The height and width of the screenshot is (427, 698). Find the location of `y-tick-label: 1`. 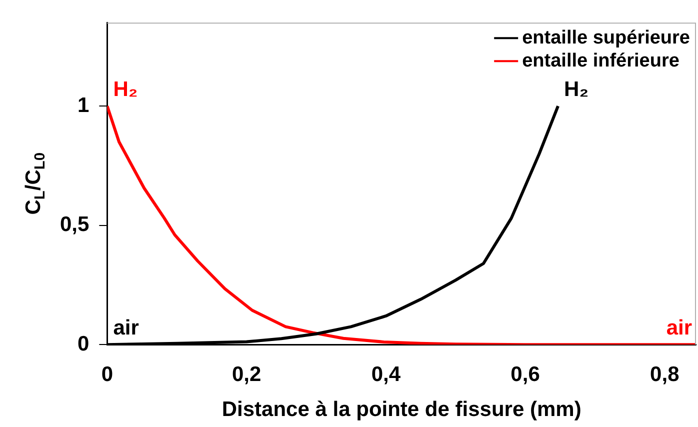

y-tick-label: 1 is located at coordinates (84, 105).